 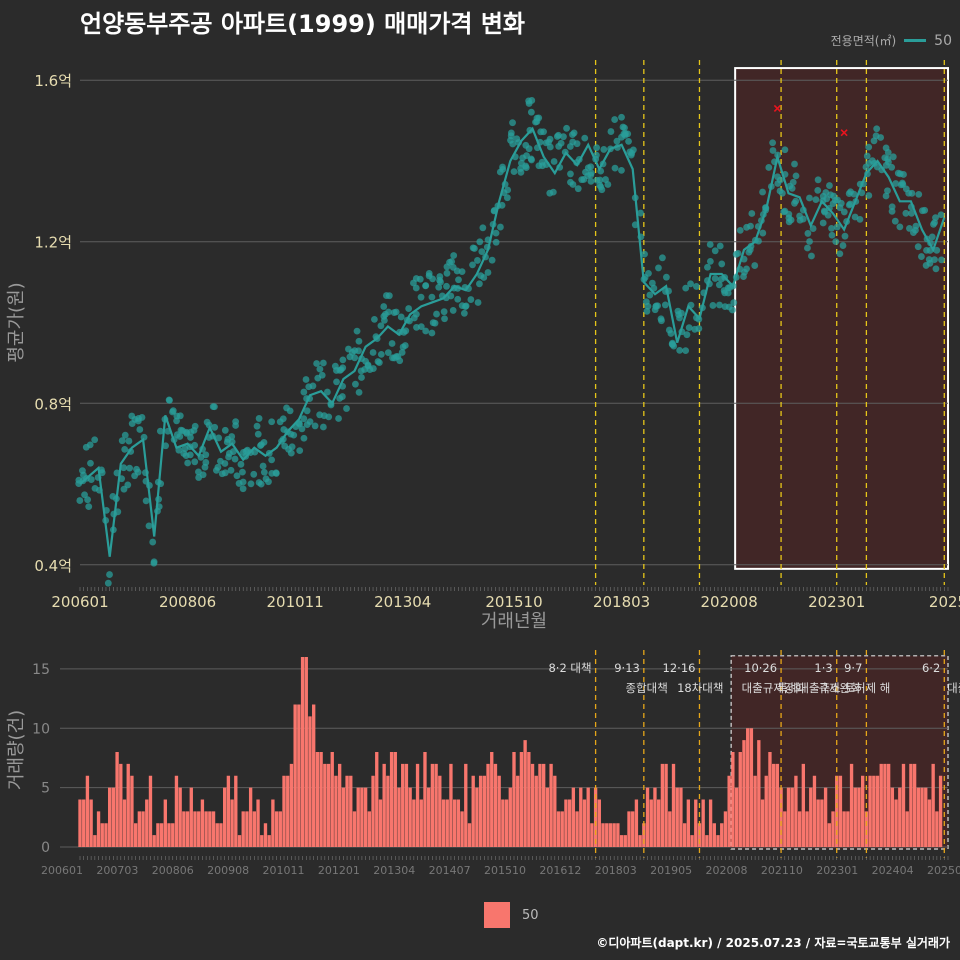 What do you see at coordinates (16, 322) in the screenshot?
I see `y-axis-title: 평균가(원)` at bounding box center [16, 322].